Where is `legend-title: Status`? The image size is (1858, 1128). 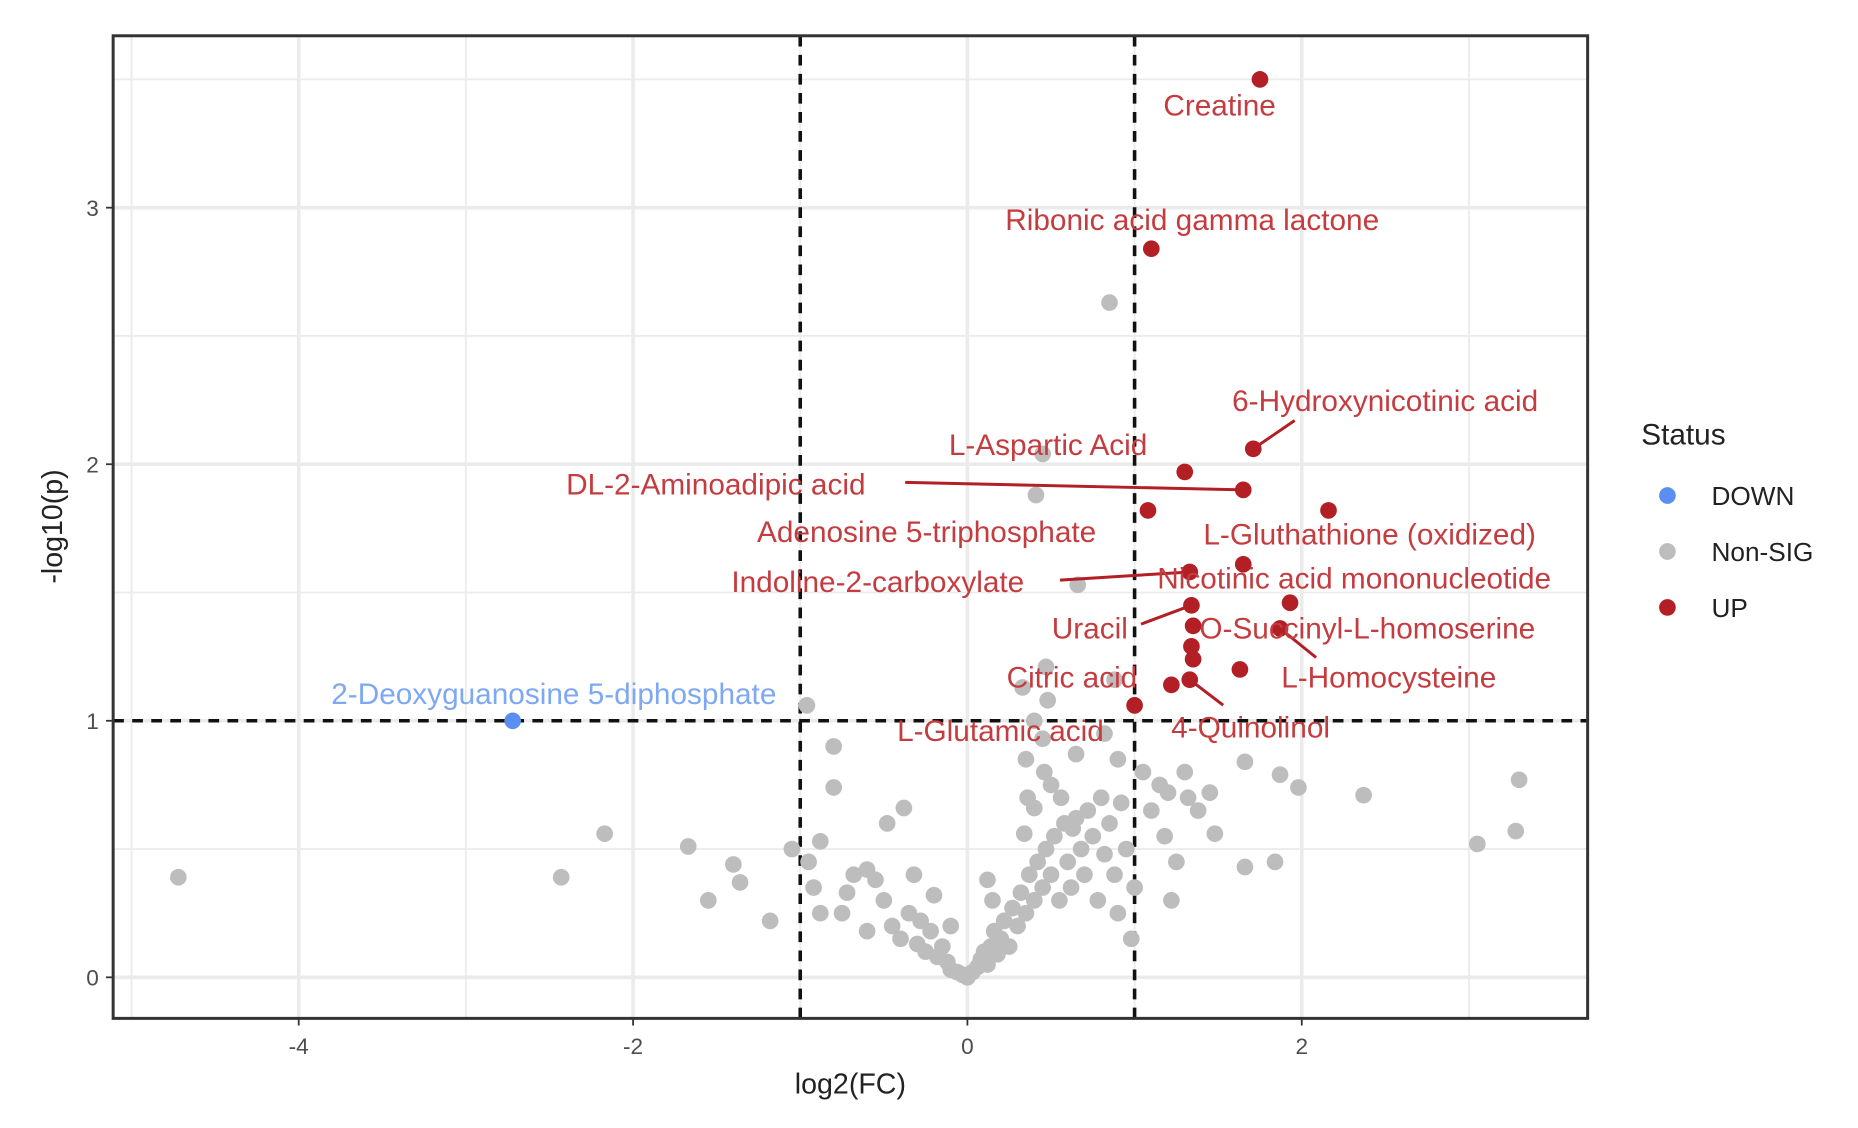
legend-title: Status is located at coordinates (1683, 434).